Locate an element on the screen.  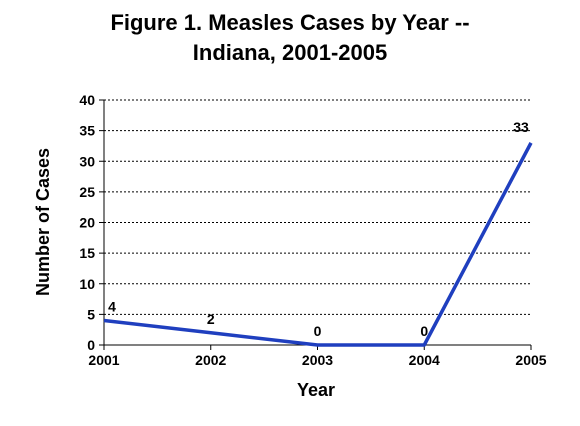
y-tick-label-35: 35 is located at coordinates (87, 131).